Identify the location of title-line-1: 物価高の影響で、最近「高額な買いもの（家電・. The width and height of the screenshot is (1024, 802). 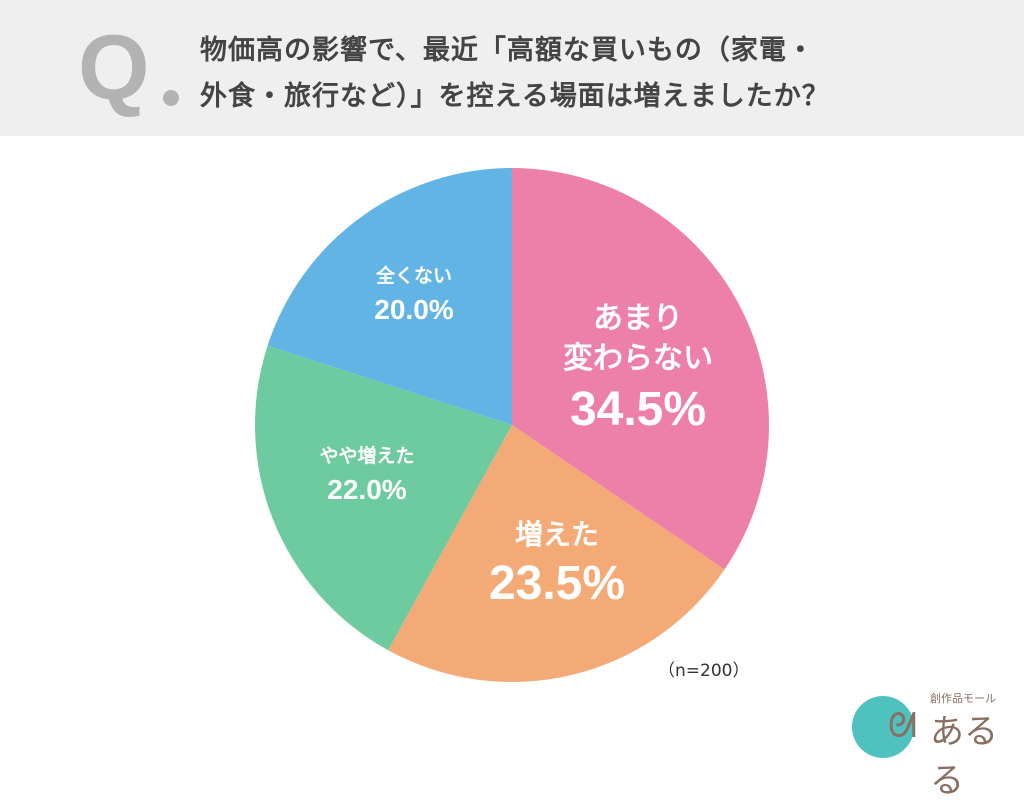
(507, 50).